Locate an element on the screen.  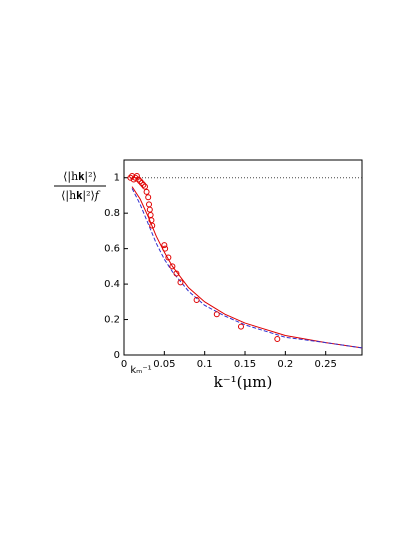
y-tick-label: 0.8 is located at coordinates (112, 213).